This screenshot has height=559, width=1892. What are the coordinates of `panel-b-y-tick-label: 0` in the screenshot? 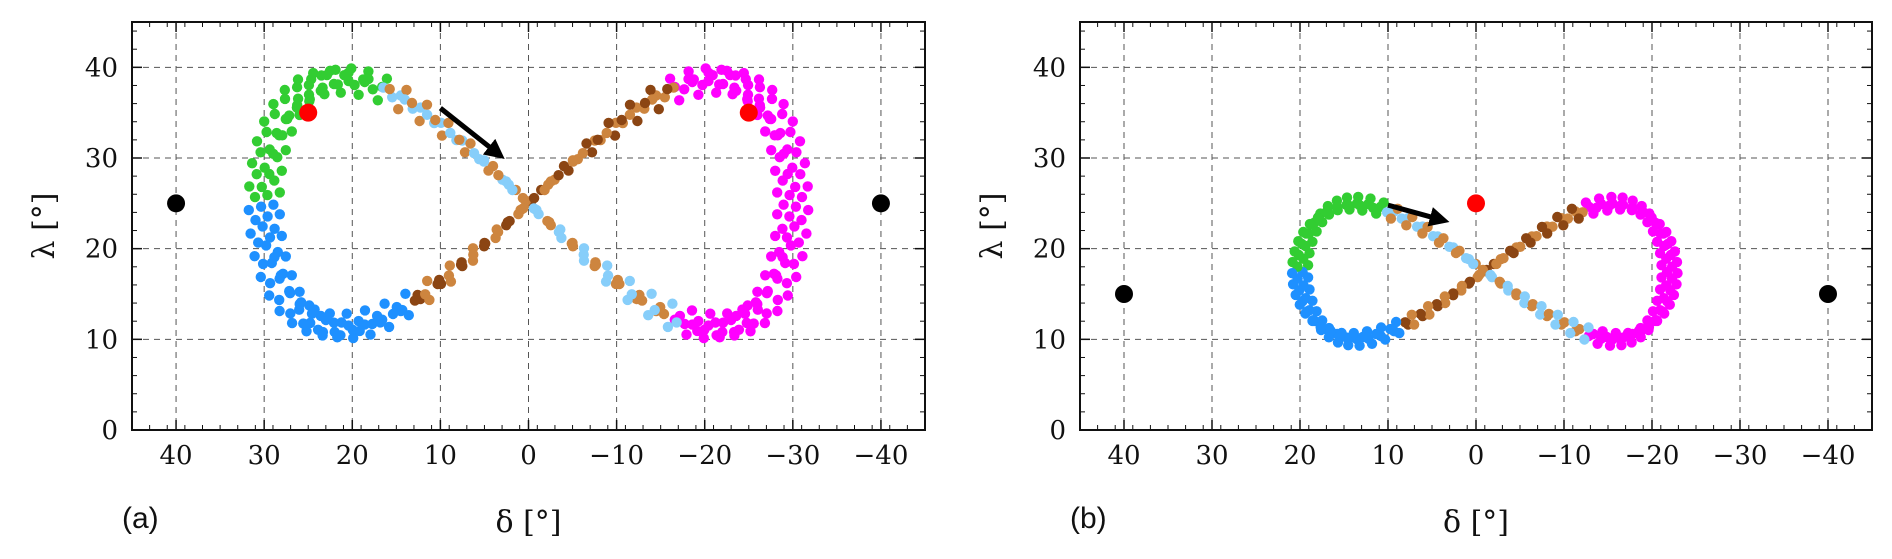 It's located at (1057, 431).